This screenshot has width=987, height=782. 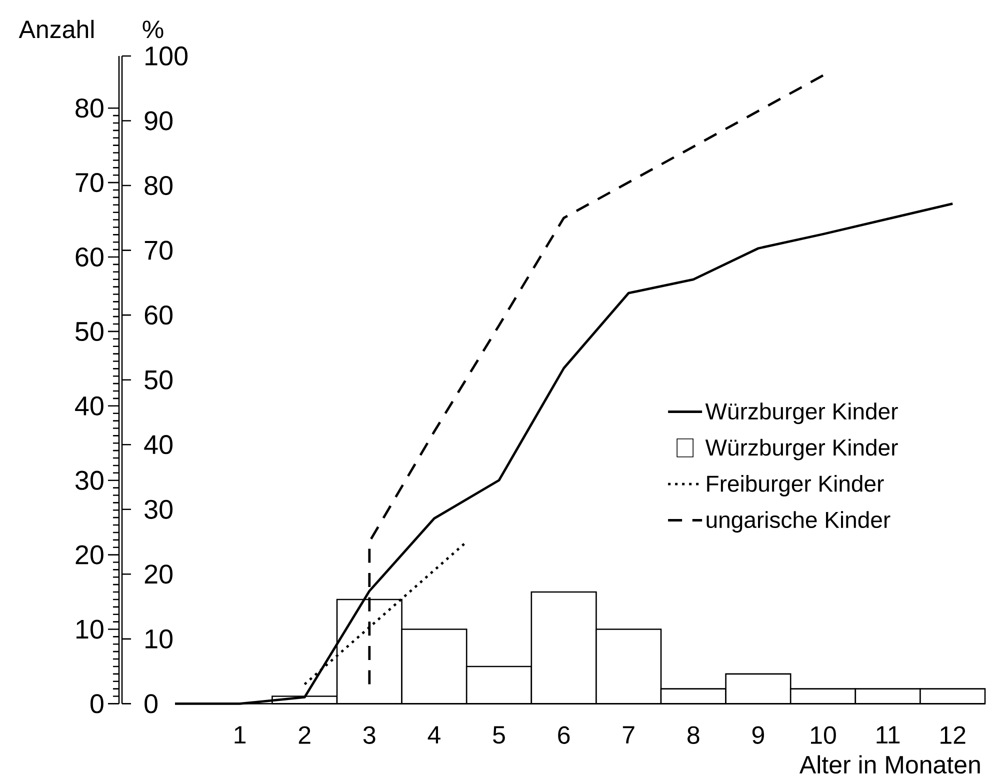 I want to click on x-tick-label: 4, so click(x=434, y=735).